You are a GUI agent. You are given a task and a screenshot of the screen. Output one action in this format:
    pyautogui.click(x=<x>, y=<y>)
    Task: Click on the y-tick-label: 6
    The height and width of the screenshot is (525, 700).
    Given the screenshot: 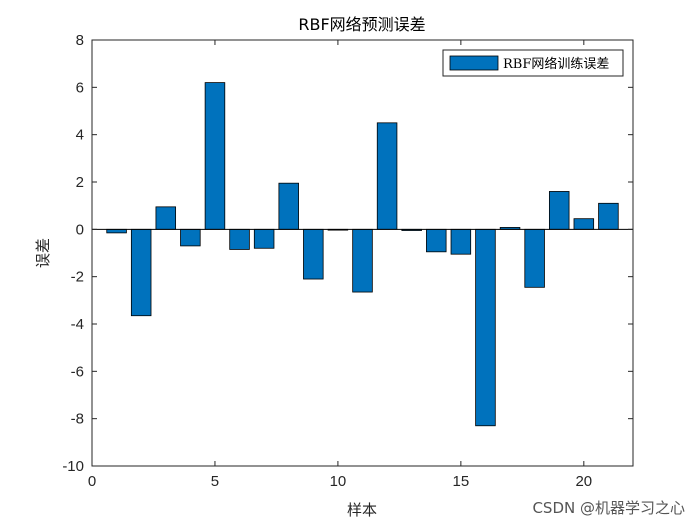 What is the action you would take?
    pyautogui.click(x=80, y=87)
    